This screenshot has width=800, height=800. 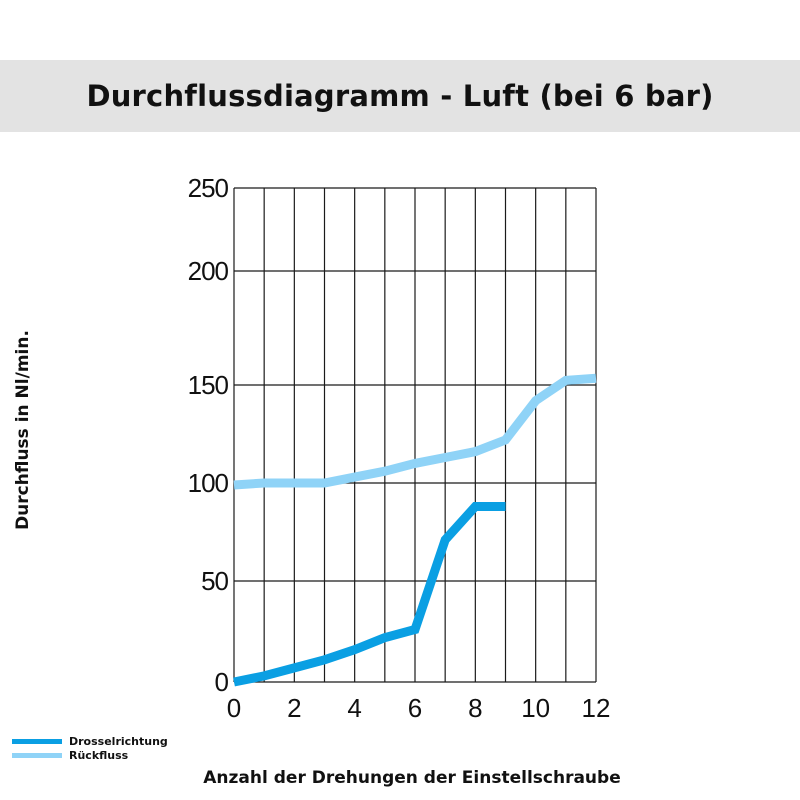 What do you see at coordinates (222, 682) in the screenshot?
I see `y-tick-label: 0` at bounding box center [222, 682].